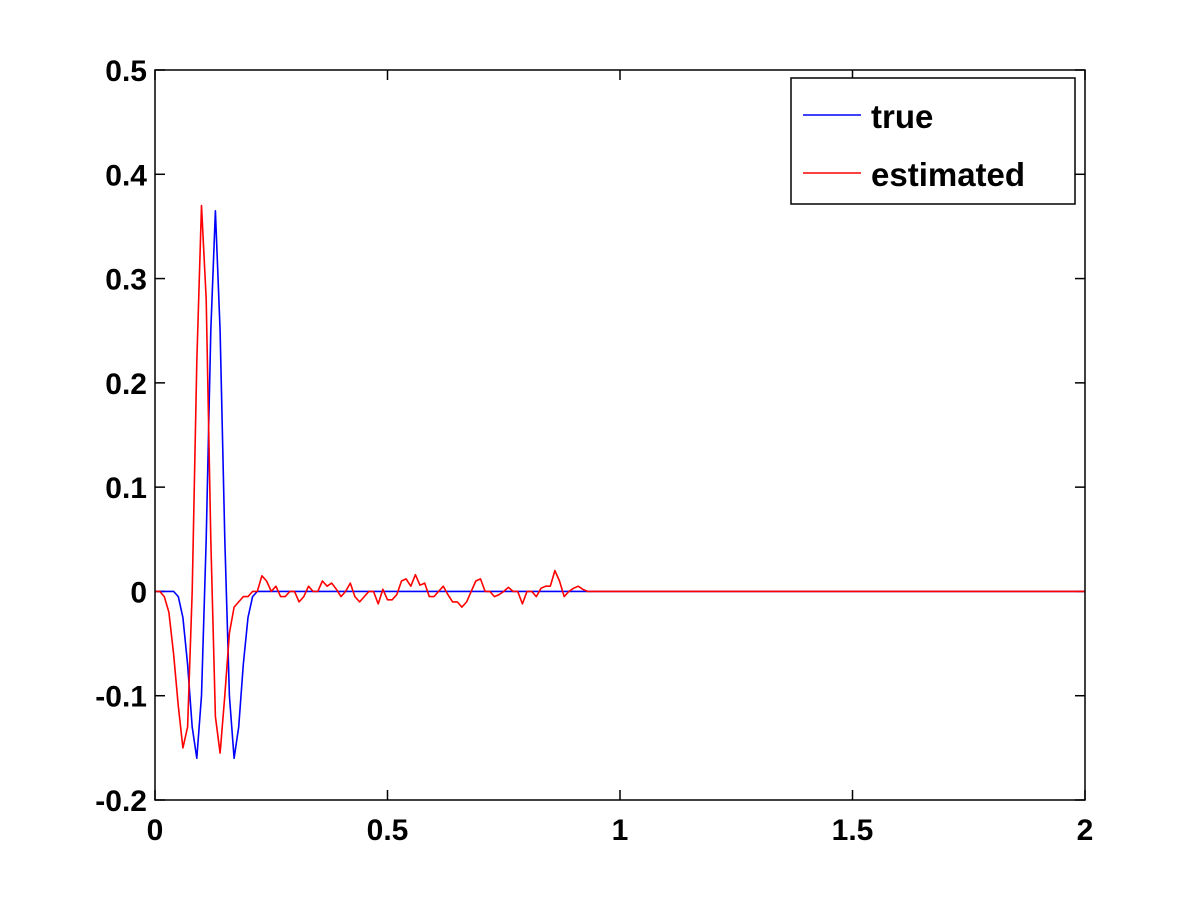  I want to click on x-tick-label: 0, so click(155, 830).